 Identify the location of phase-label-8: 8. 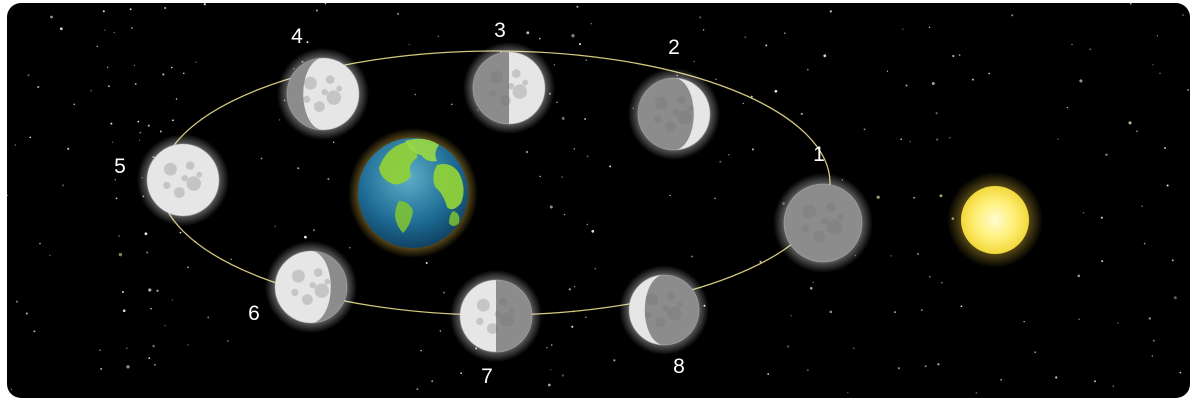
(679, 366).